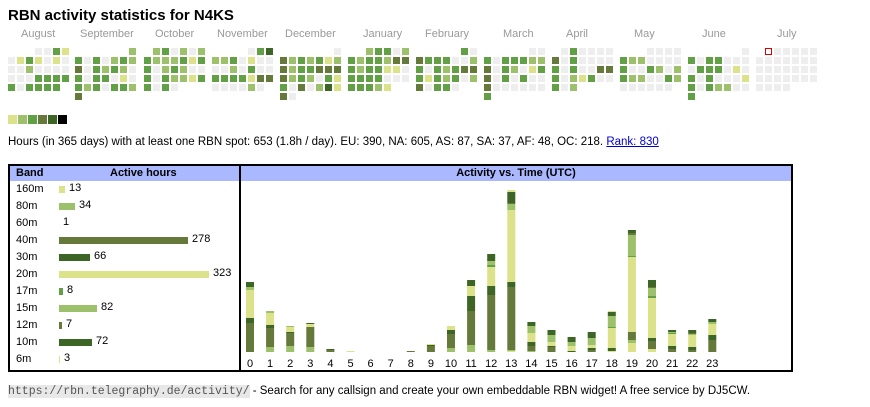 The image size is (870, 407). I want to click on band-column-header: Band, so click(30, 173).